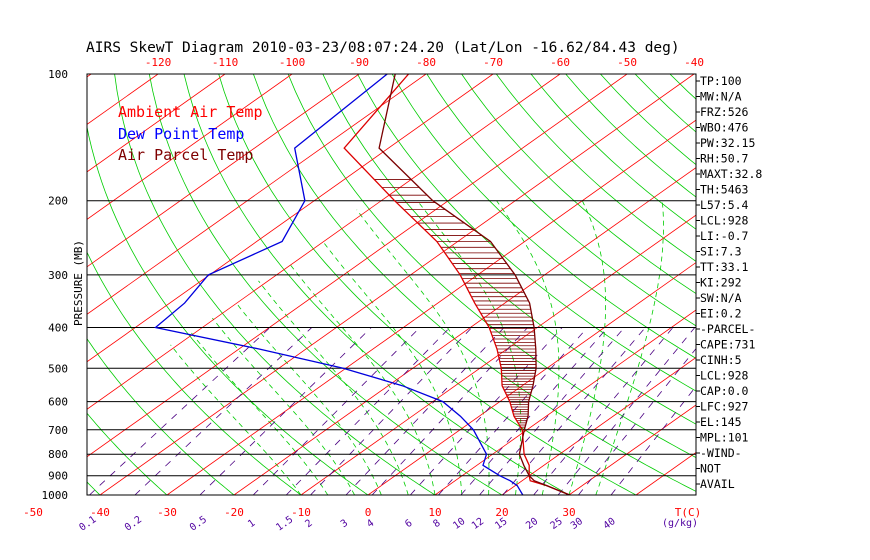 This screenshot has width=870, height=560. Describe the element at coordinates (721, 283) in the screenshot. I see `stability-index-item: KI:292` at that location.